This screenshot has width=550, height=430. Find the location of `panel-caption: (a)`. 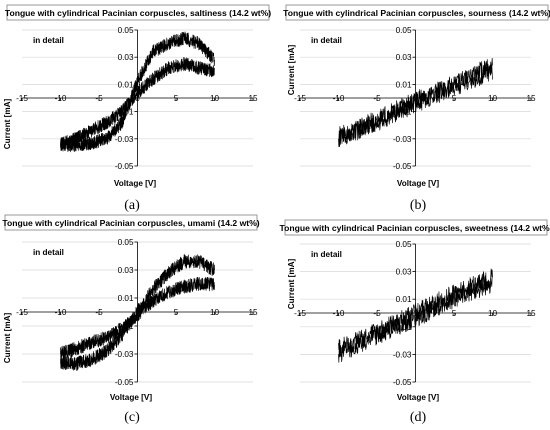

panel-caption: (a) is located at coordinates (132, 205).